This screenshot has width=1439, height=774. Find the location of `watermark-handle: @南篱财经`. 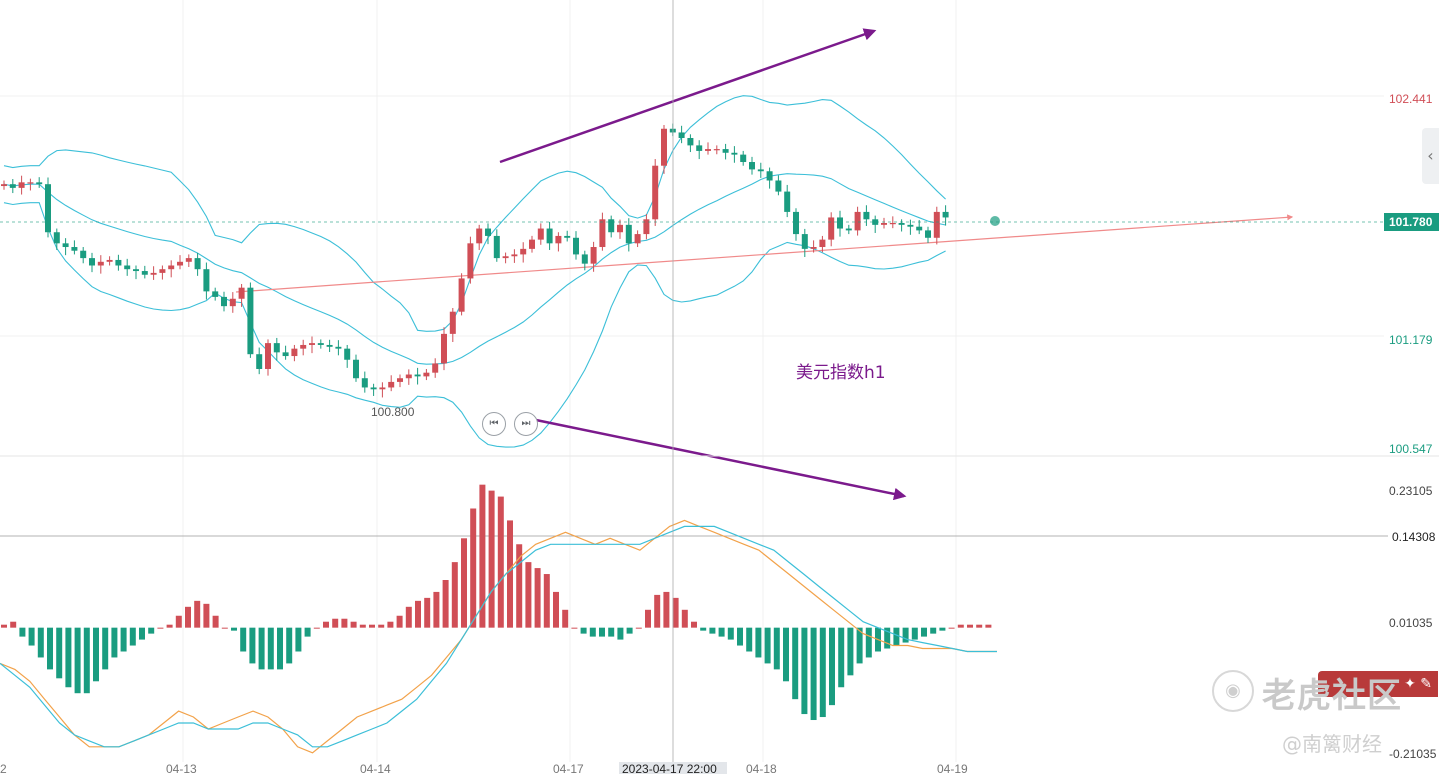

watermark-handle: @南篱财经 is located at coordinates (1332, 744).